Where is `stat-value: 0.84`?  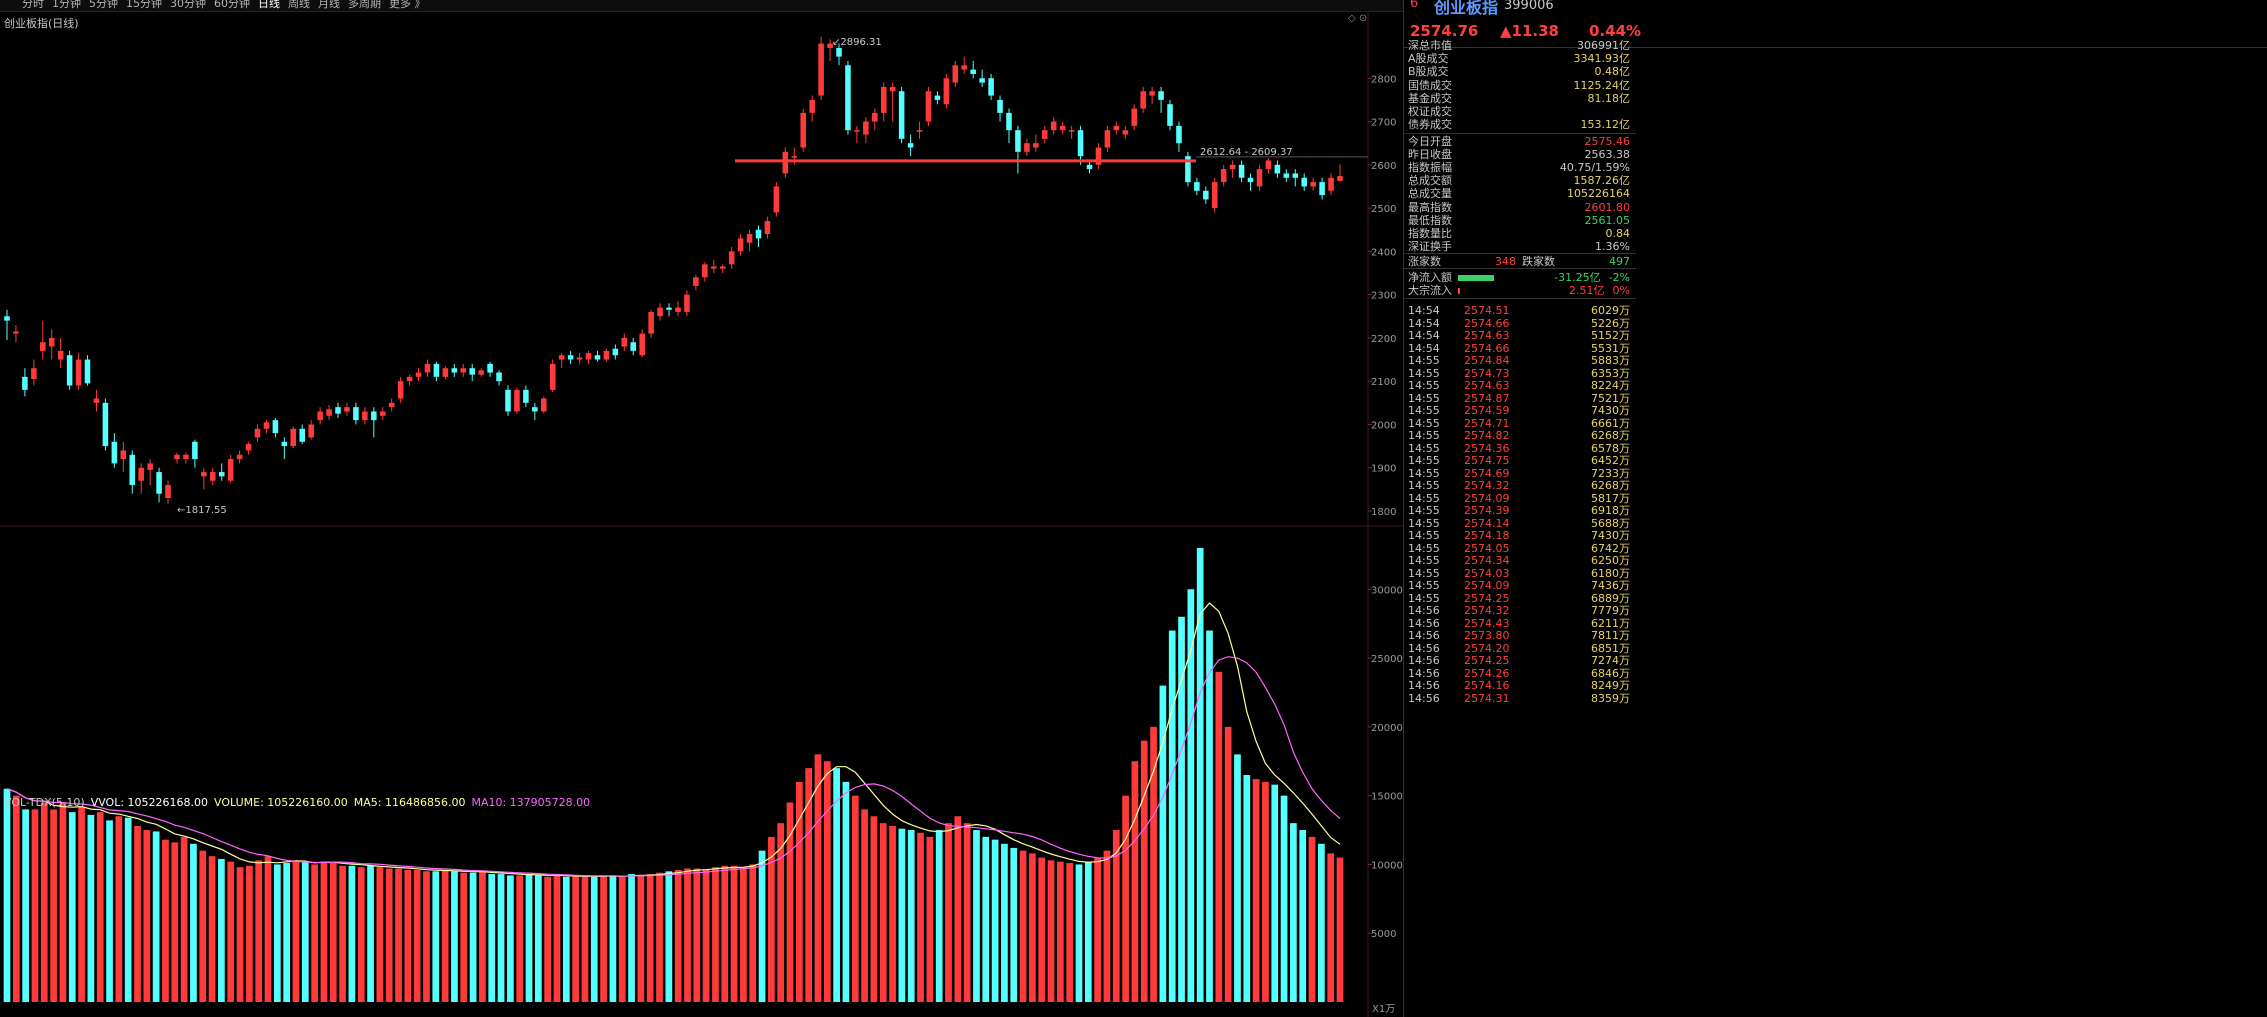
stat-value: 0.84 is located at coordinates (1618, 233).